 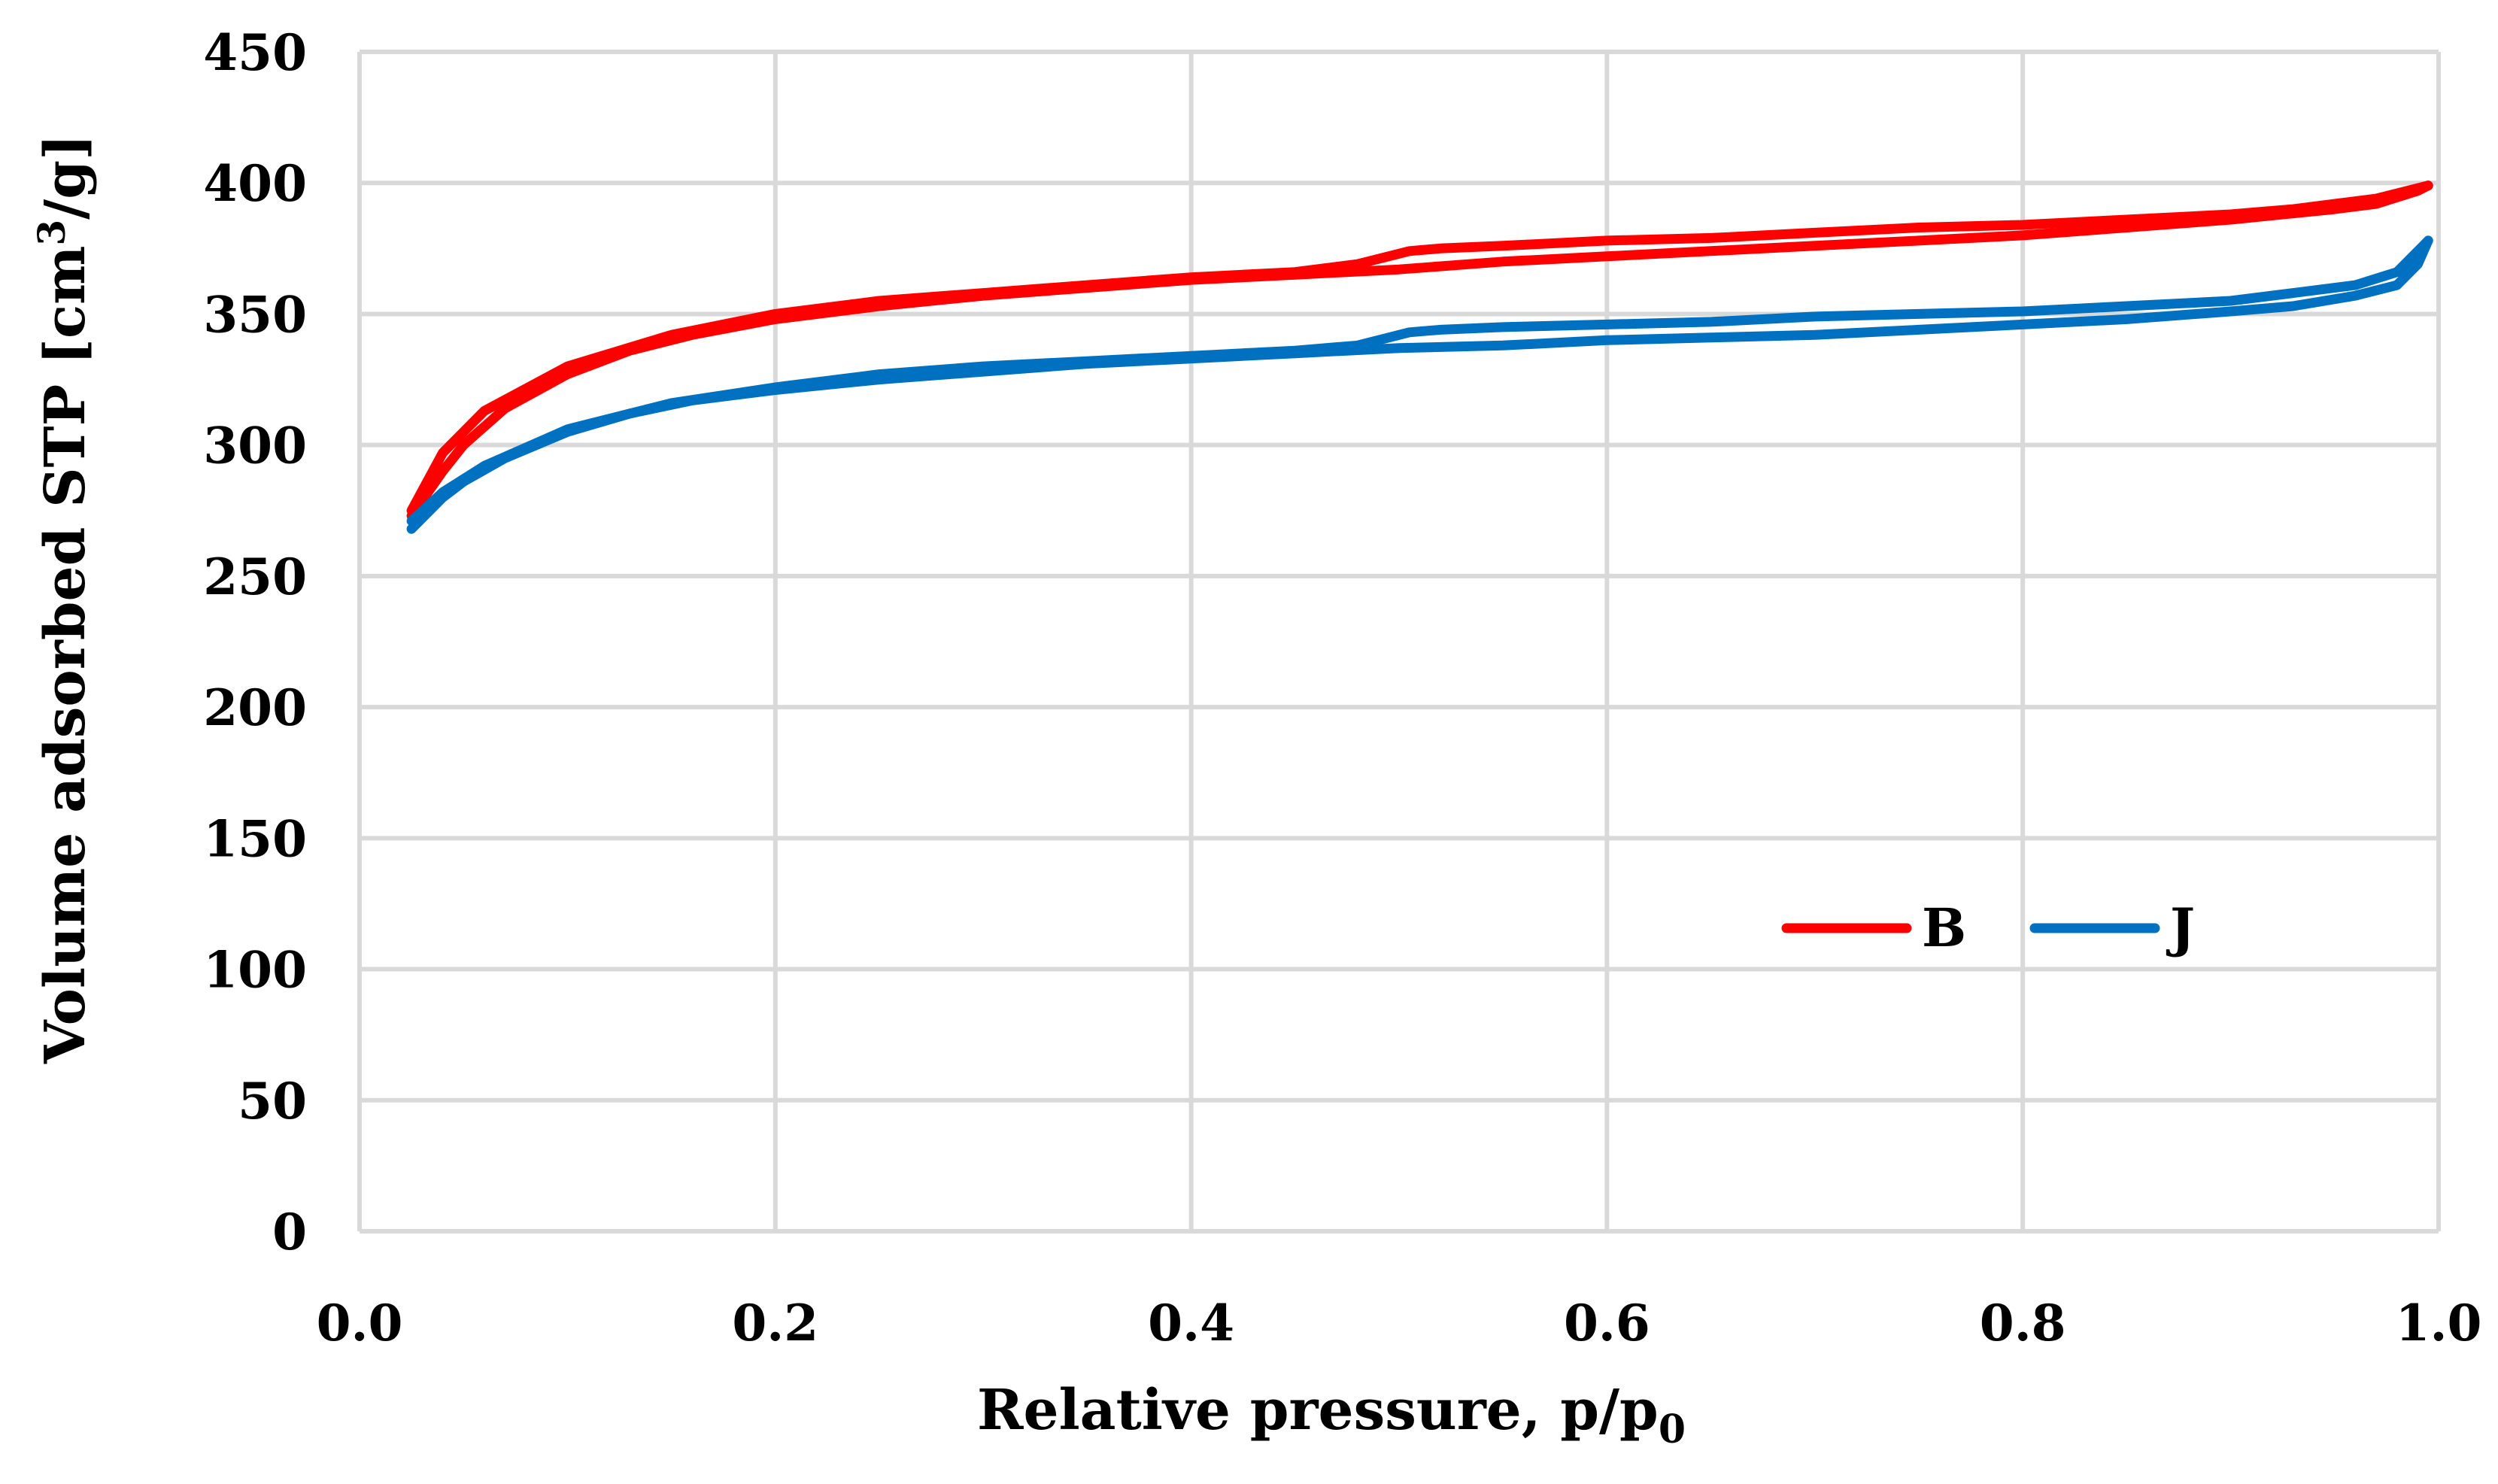 What do you see at coordinates (775, 1323) in the screenshot?
I see `x-tick-label: 0.2` at bounding box center [775, 1323].